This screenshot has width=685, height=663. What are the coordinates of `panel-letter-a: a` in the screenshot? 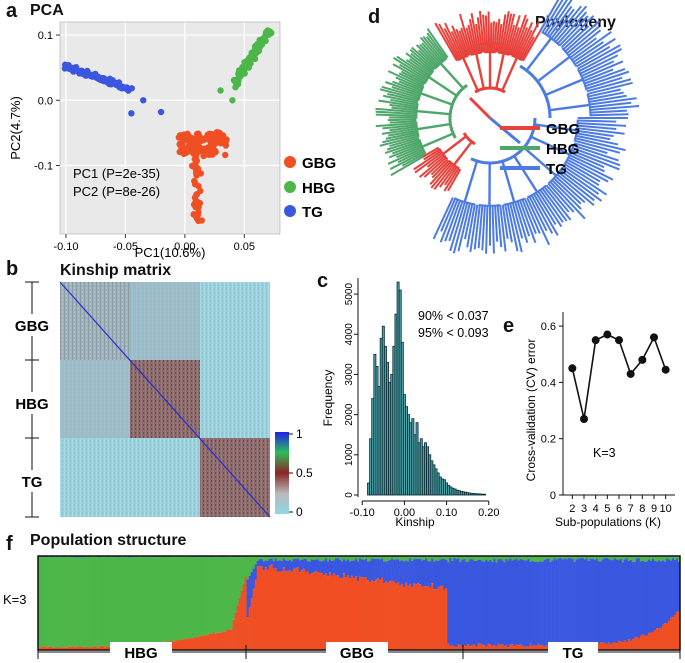 It's located at (12, 11).